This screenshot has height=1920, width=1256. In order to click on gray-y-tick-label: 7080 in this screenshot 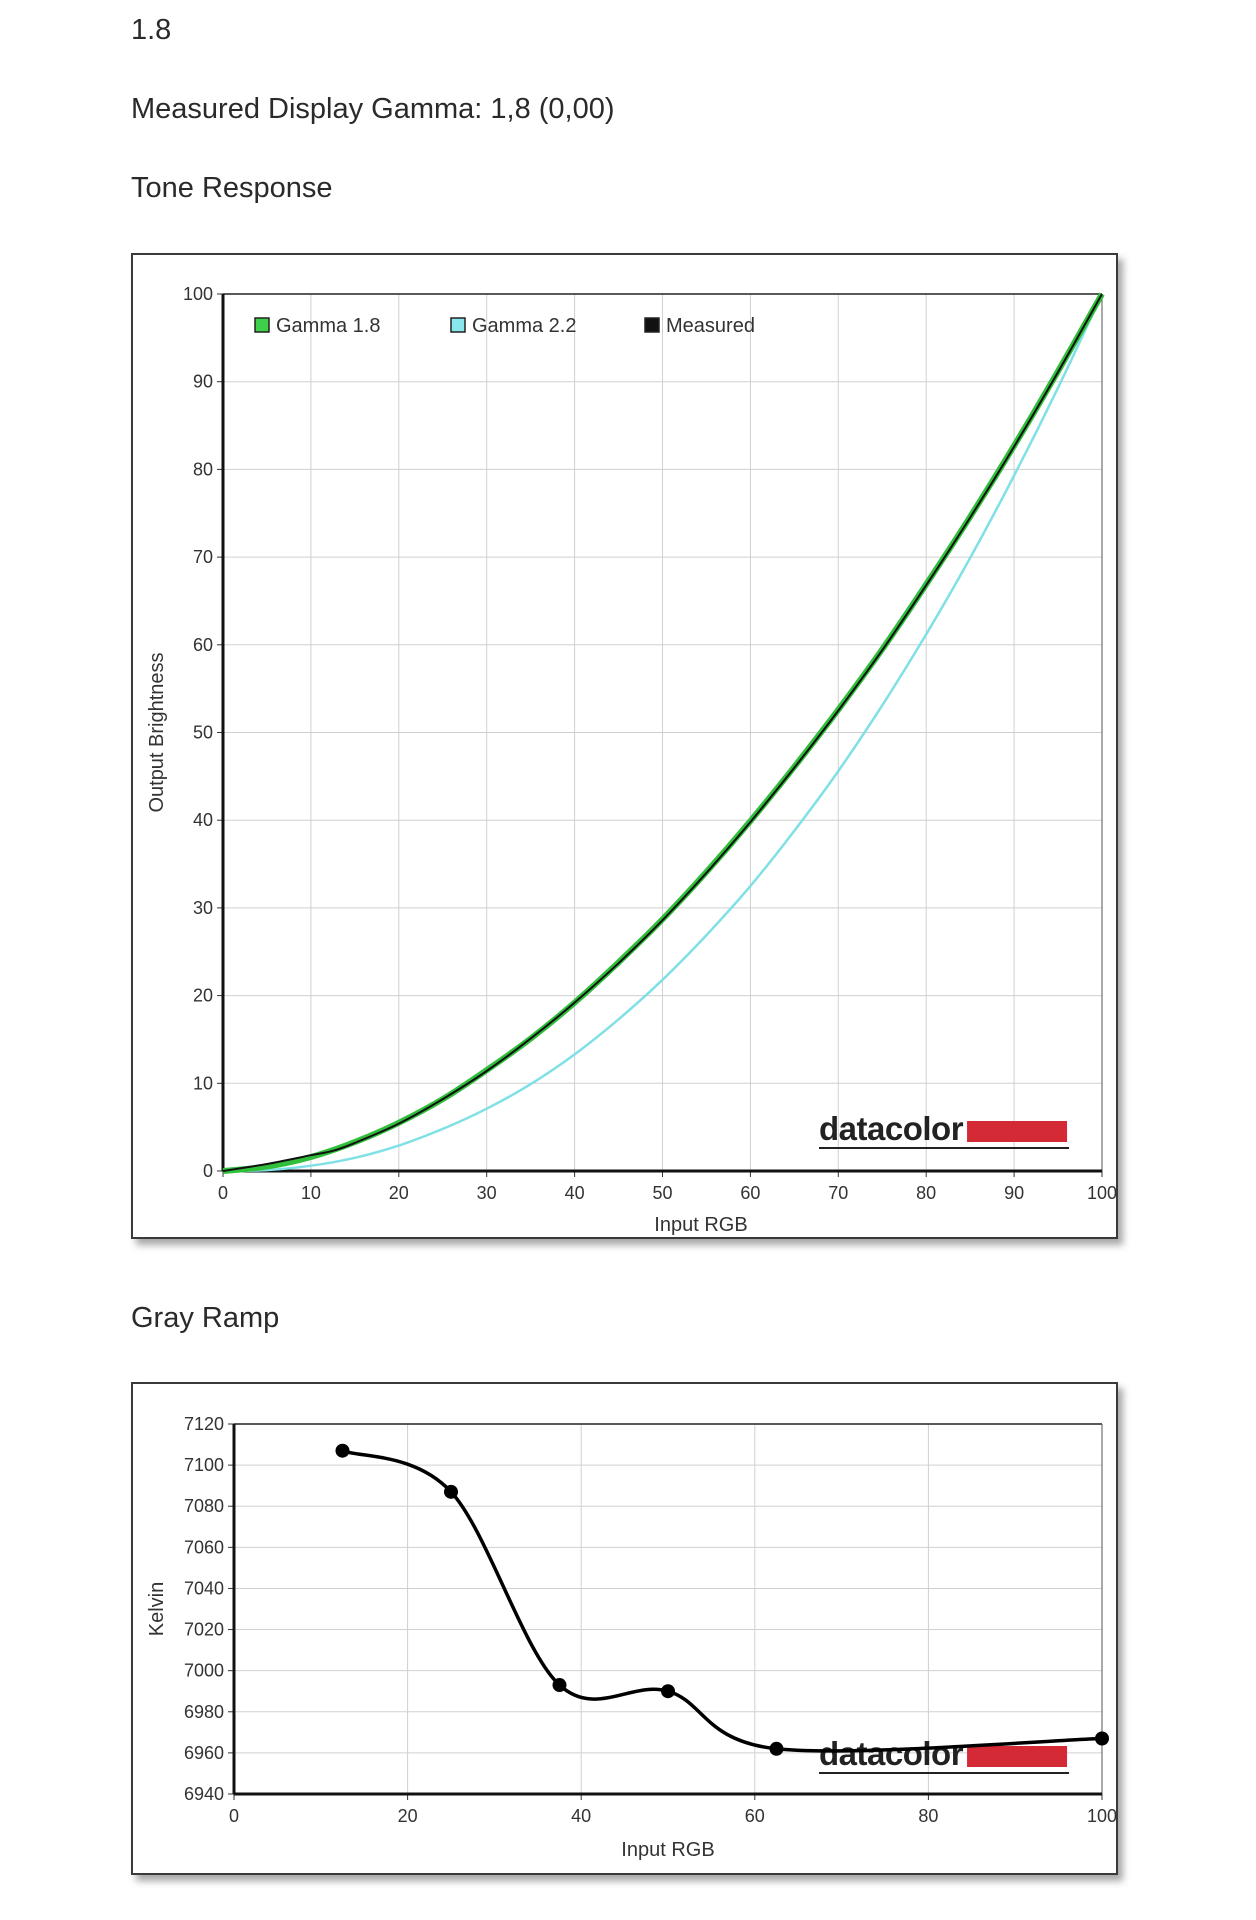, I will do `click(204, 1506)`.